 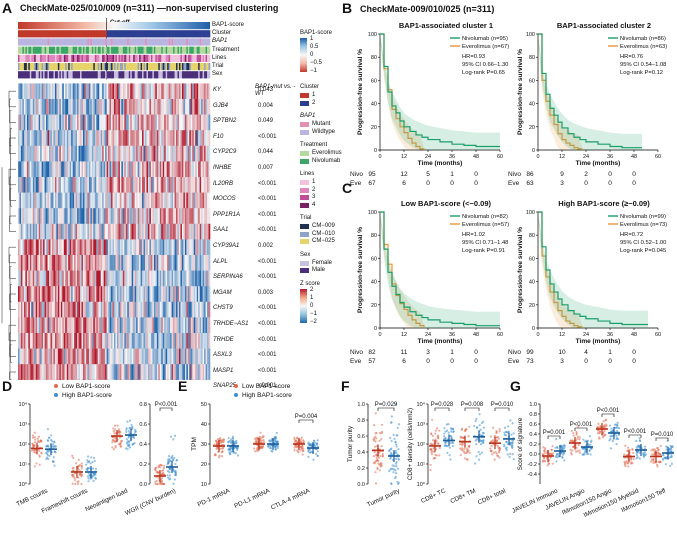 What do you see at coordinates (114, 138) in the screenshot?
I see `heat-row` at bounding box center [114, 138].